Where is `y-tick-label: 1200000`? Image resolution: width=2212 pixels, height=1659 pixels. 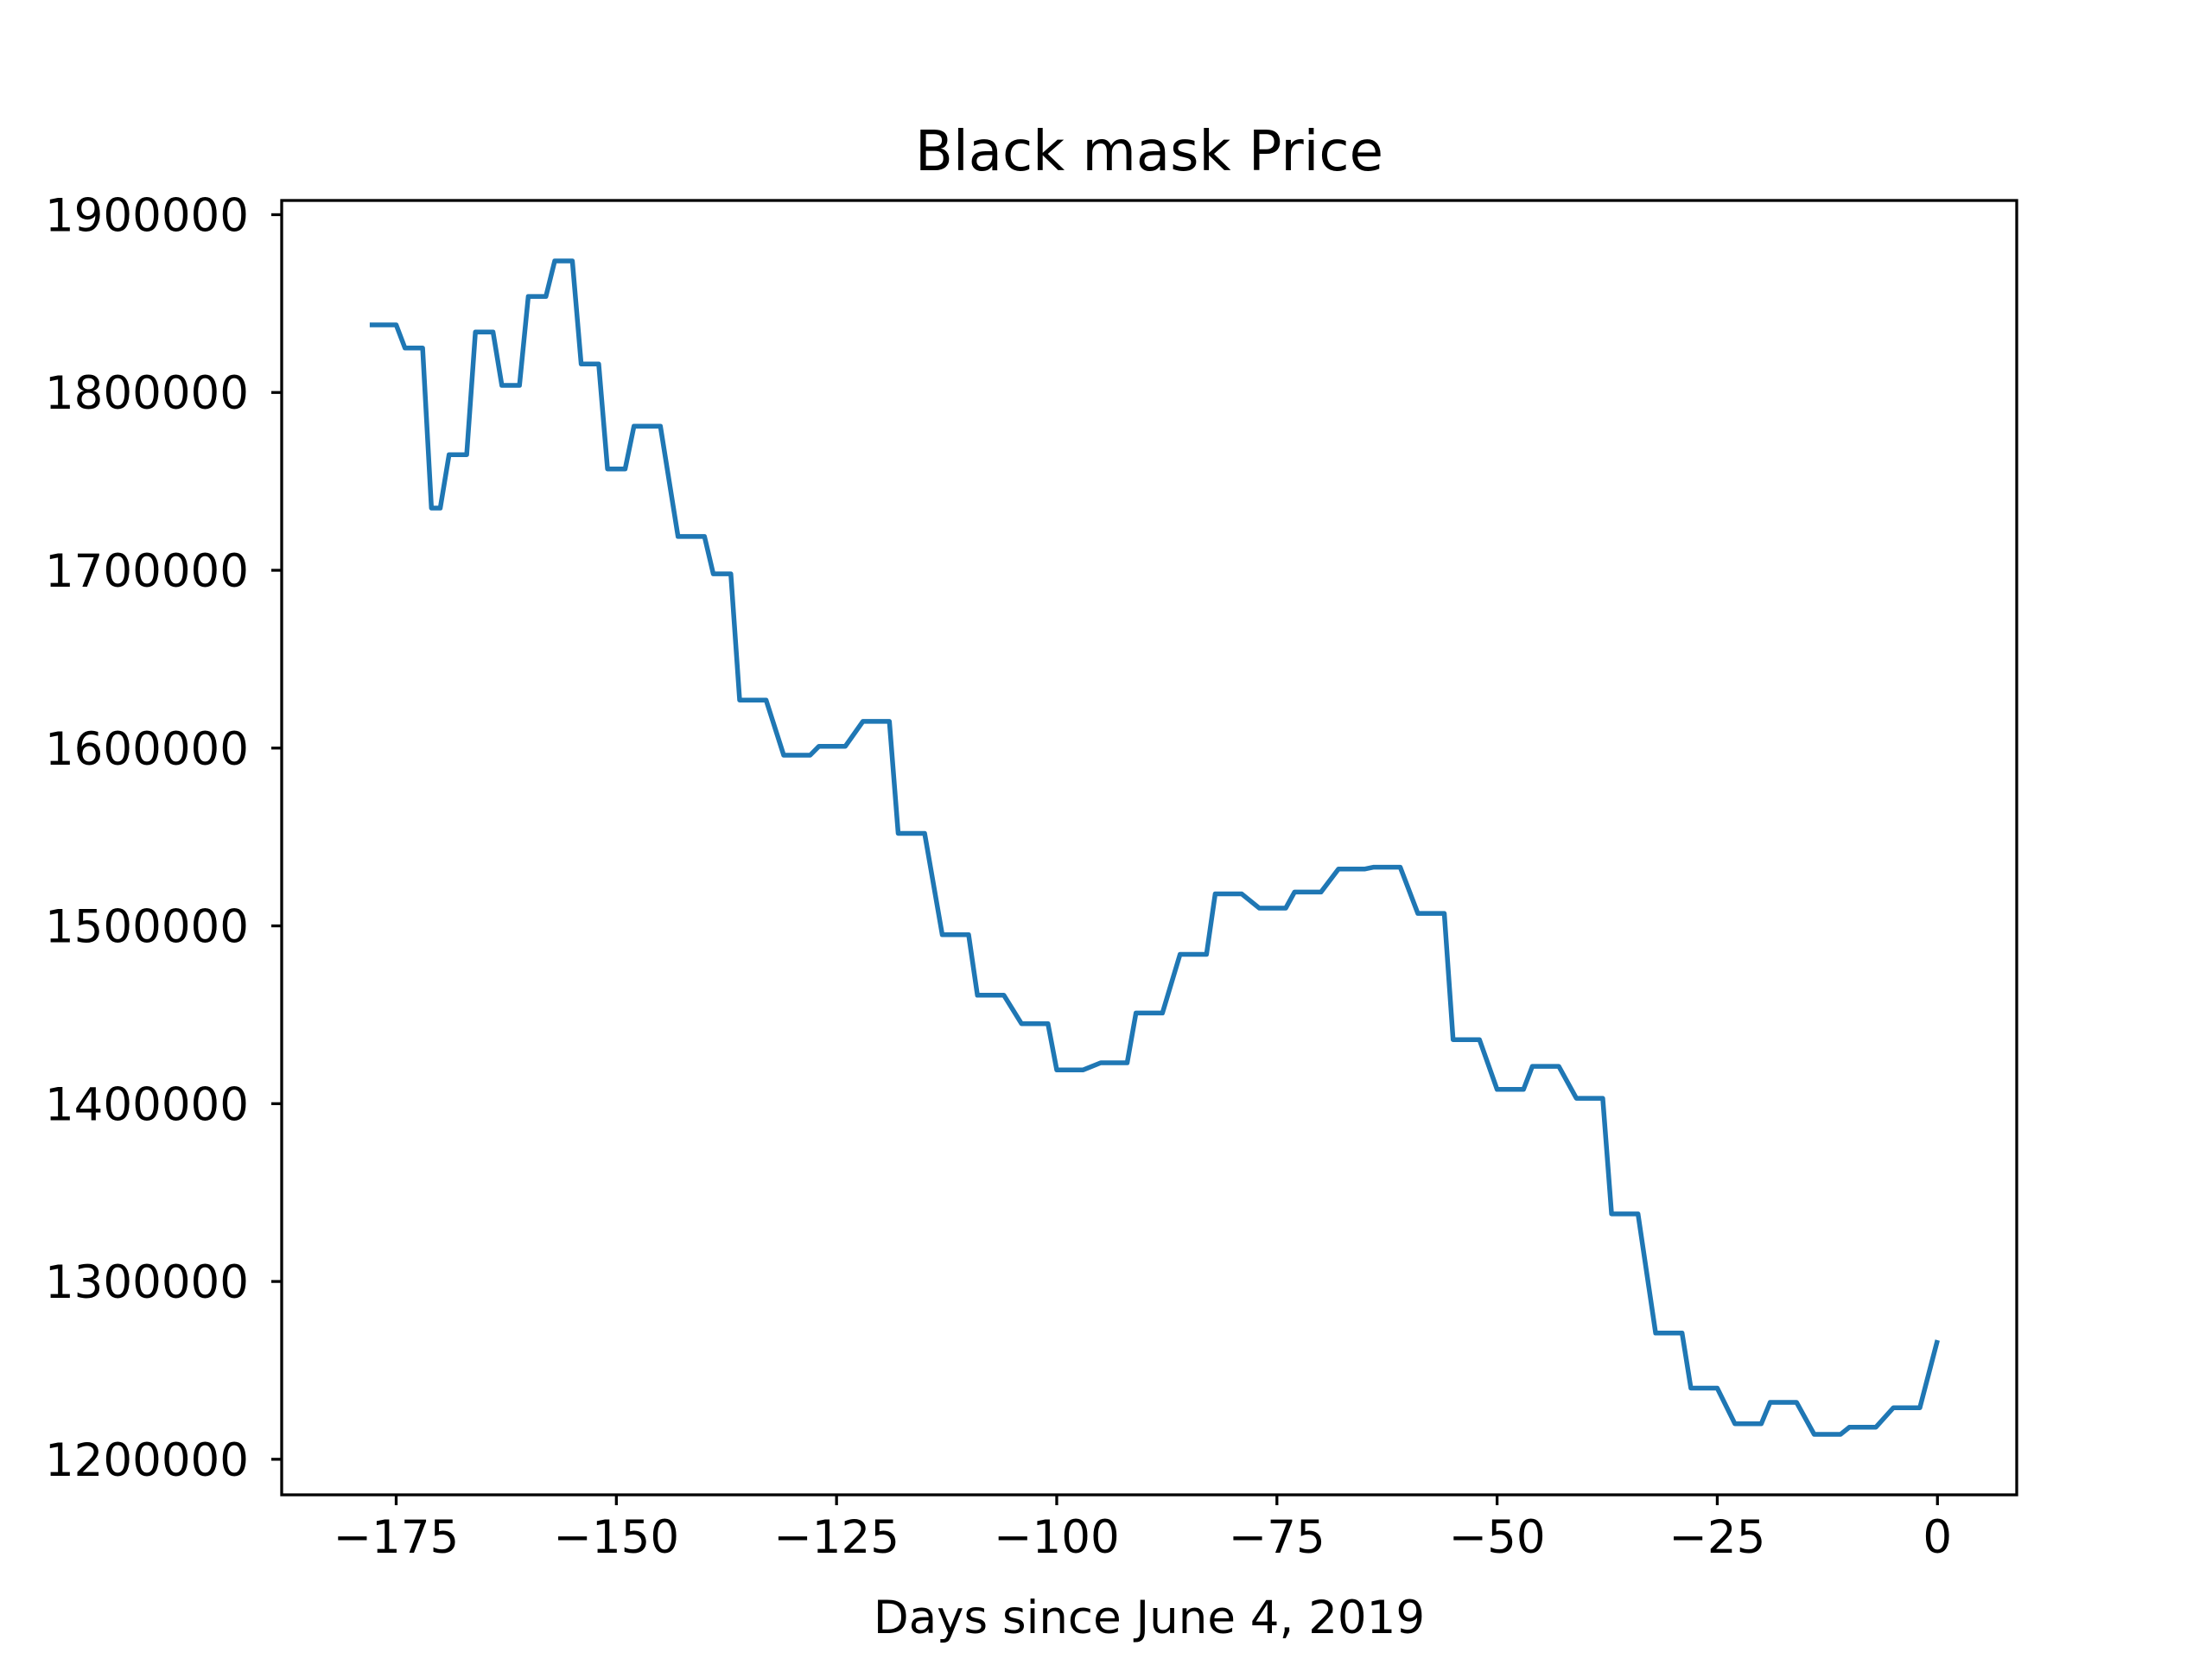
y-tick-label: 1200000 is located at coordinates (147, 1460).